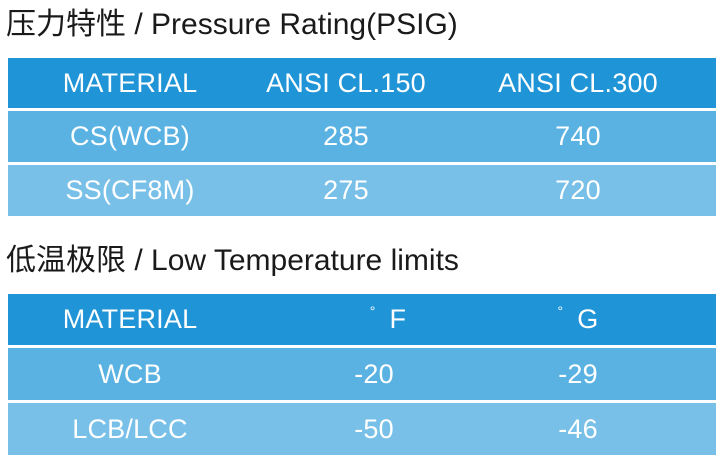 The height and width of the screenshot is (462, 724). I want to click on header-fahrenheit: ° F, so click(388, 319).